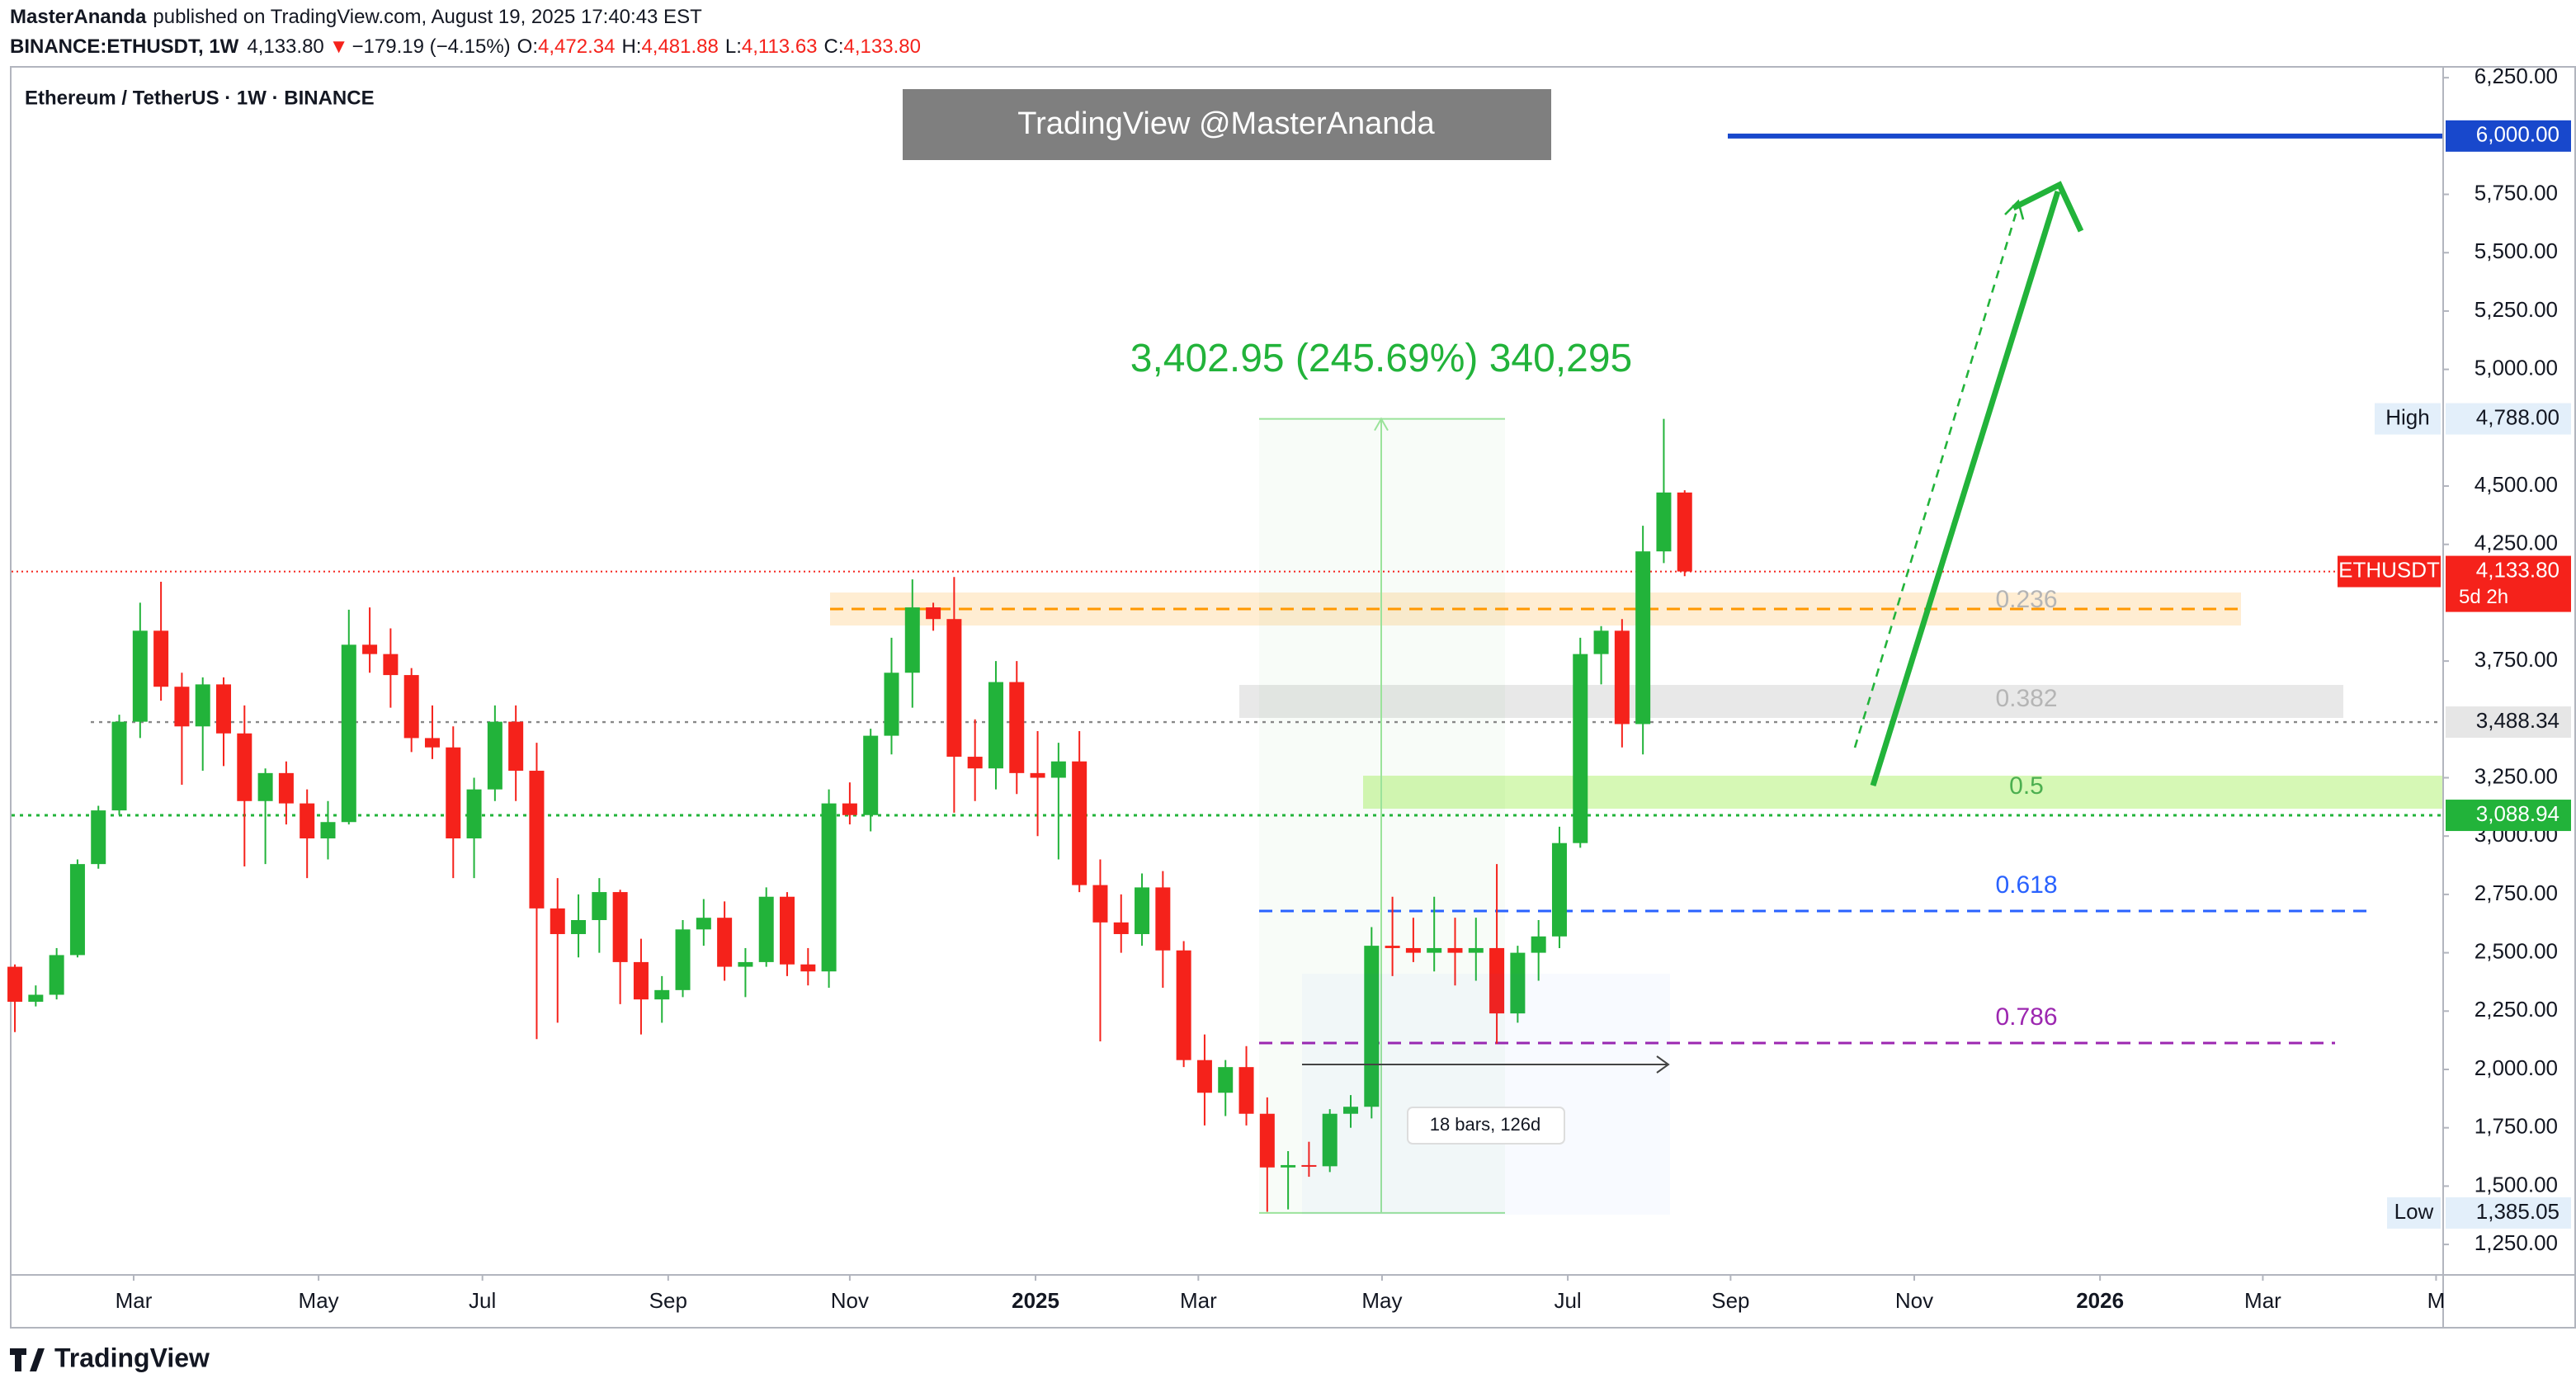  Describe the element at coordinates (2014, 209) in the screenshot. I see `dashed-arrowhead` at that location.